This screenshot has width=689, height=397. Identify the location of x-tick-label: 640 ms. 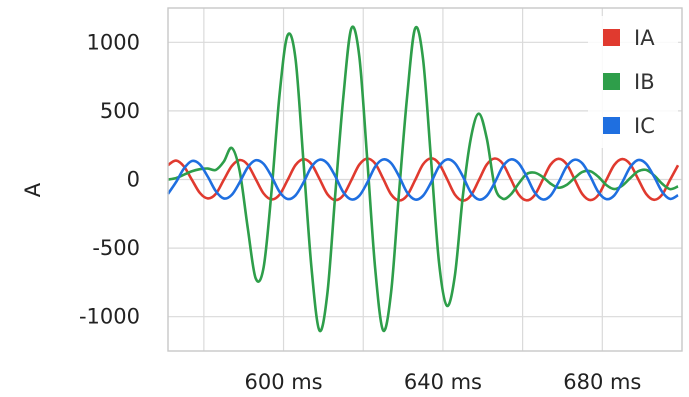
(443, 382).